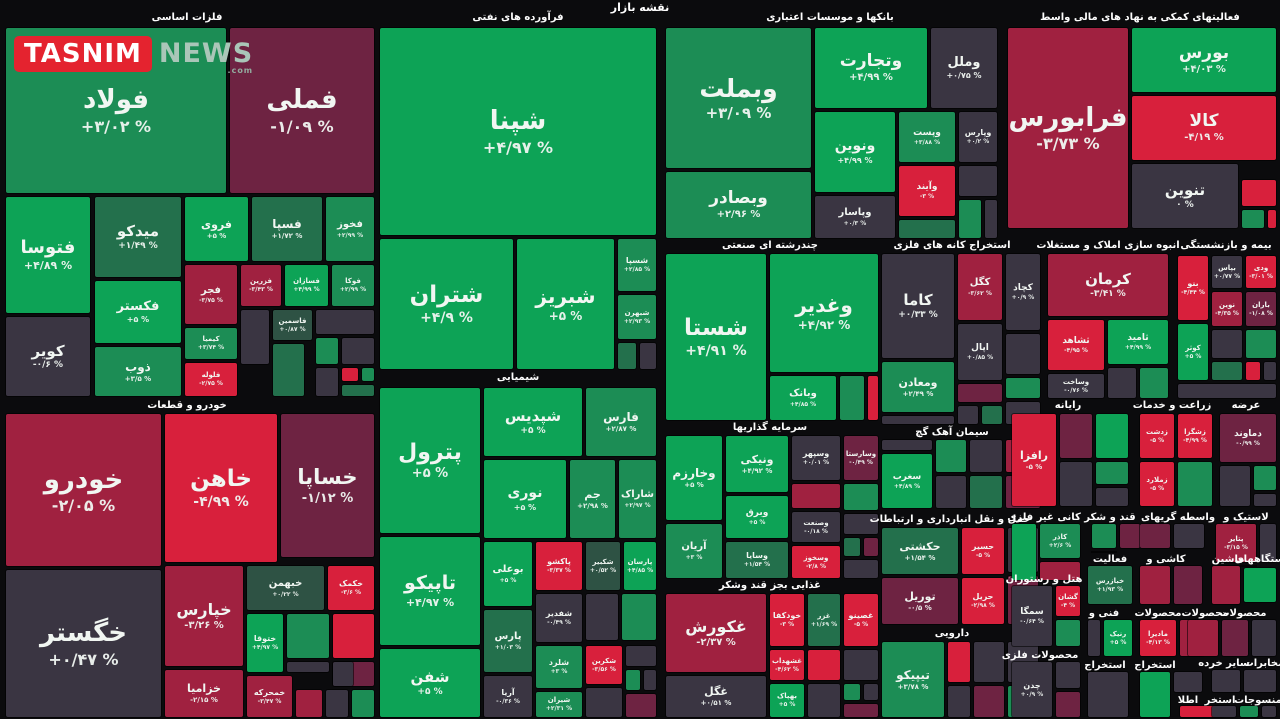 The image size is (1280, 719). Describe the element at coordinates (1068, 128) in the screenshot. I see `tile-فرابورس: فرابورس -۳/۷۳ %` at that location.